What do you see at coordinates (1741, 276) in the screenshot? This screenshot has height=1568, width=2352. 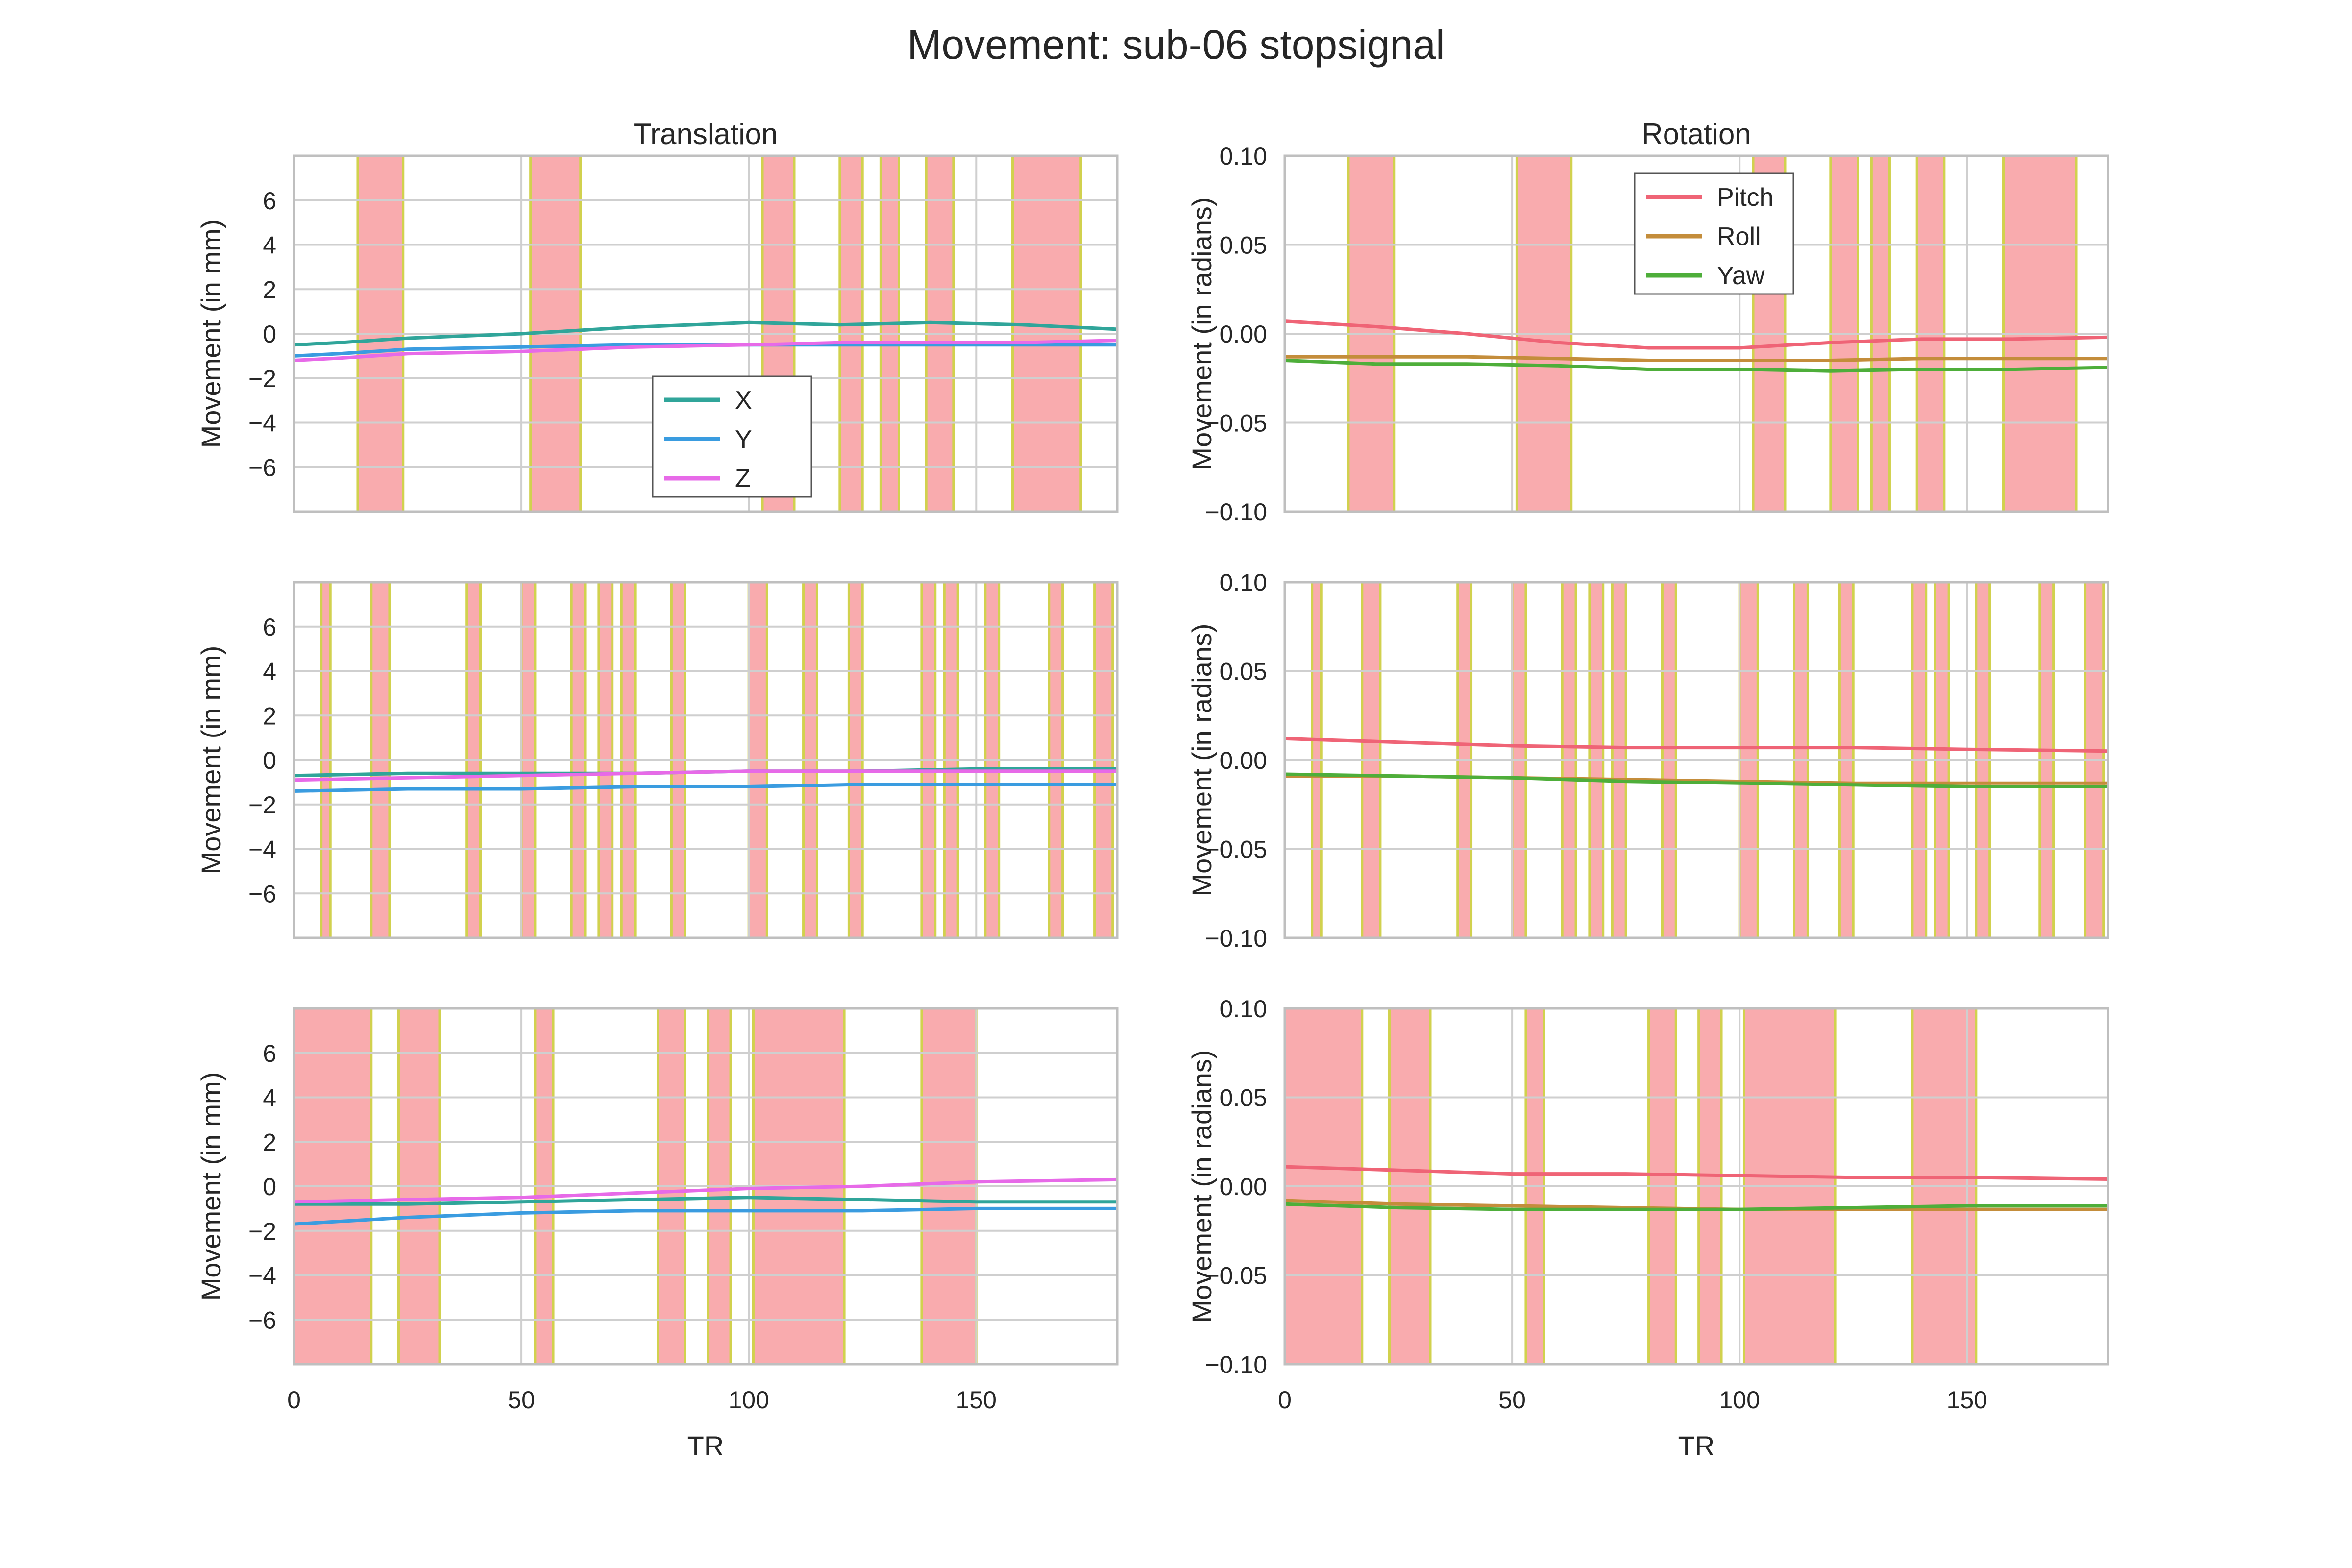 I see `legend-label-yaw: Yaw` at bounding box center [1741, 276].